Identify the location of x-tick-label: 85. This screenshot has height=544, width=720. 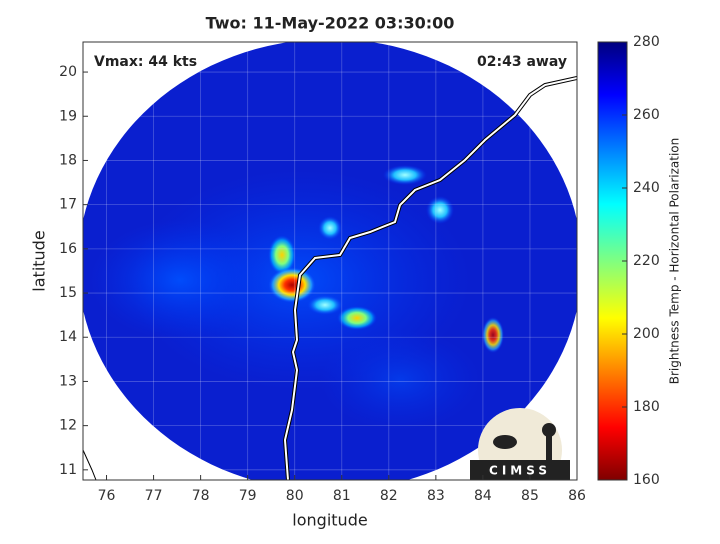
(530, 496).